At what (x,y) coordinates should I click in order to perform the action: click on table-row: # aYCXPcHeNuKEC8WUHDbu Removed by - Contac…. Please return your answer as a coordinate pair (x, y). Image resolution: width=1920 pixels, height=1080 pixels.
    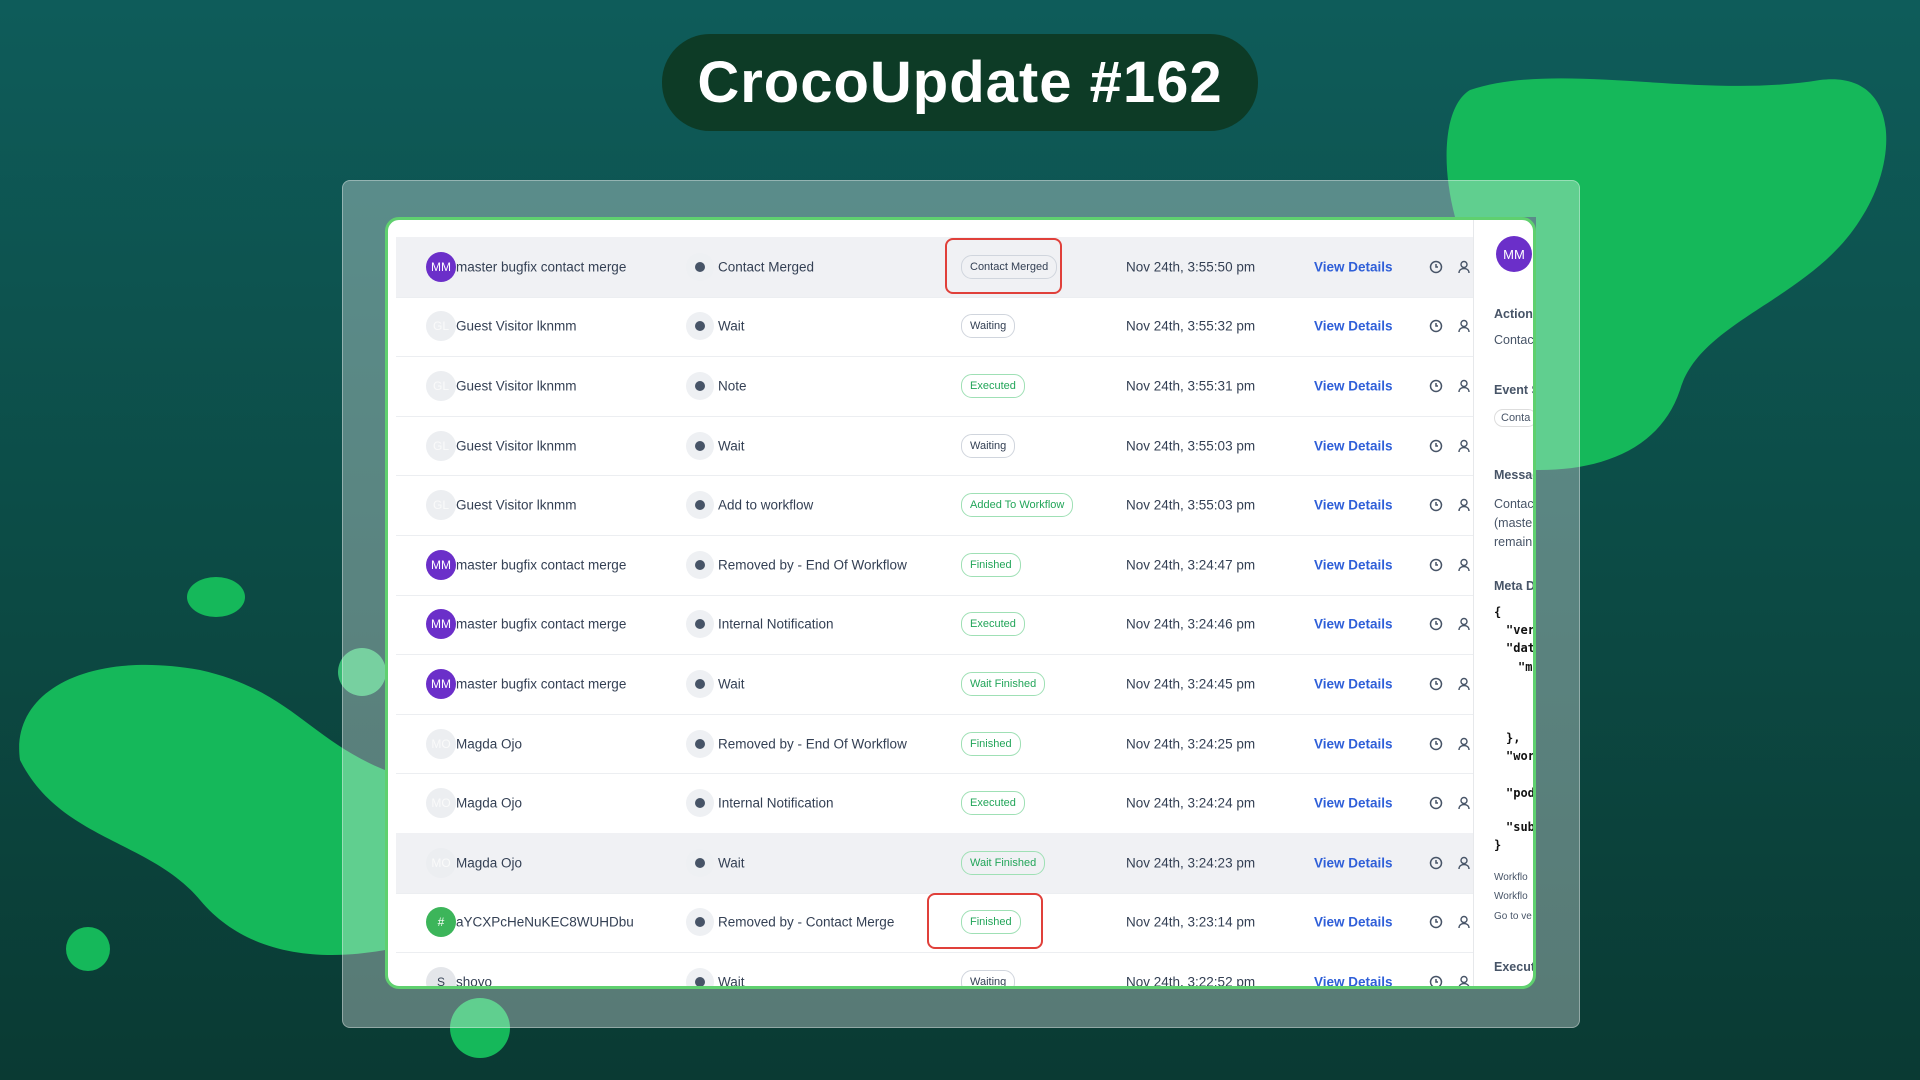
    Looking at the image, I should click on (935, 923).